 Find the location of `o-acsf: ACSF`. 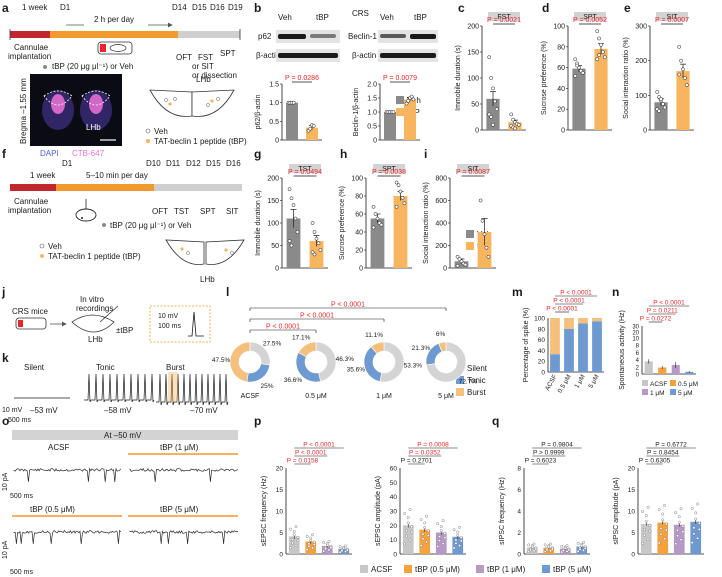

o-acsf: ACSF is located at coordinates (58, 447).